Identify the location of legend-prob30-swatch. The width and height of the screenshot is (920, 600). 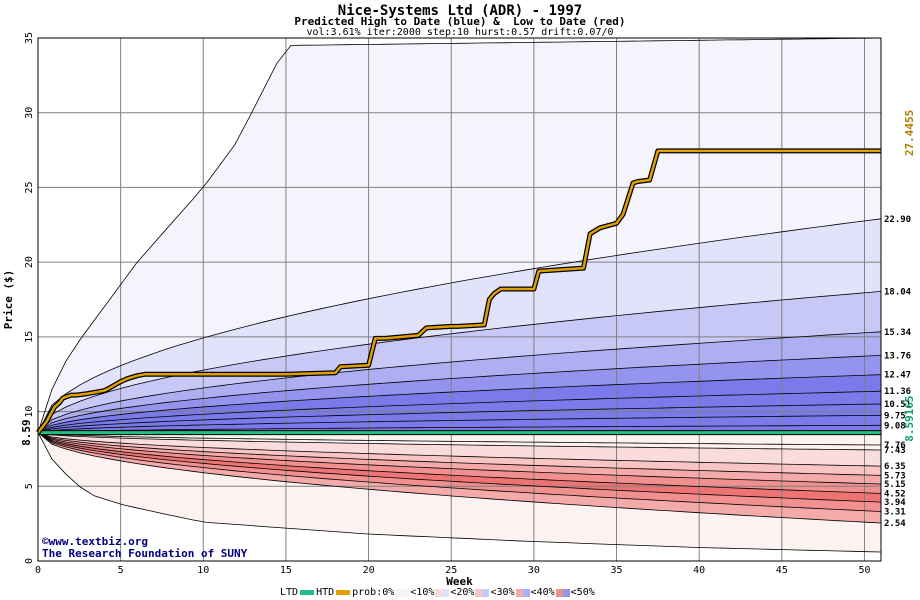
(522, 592).